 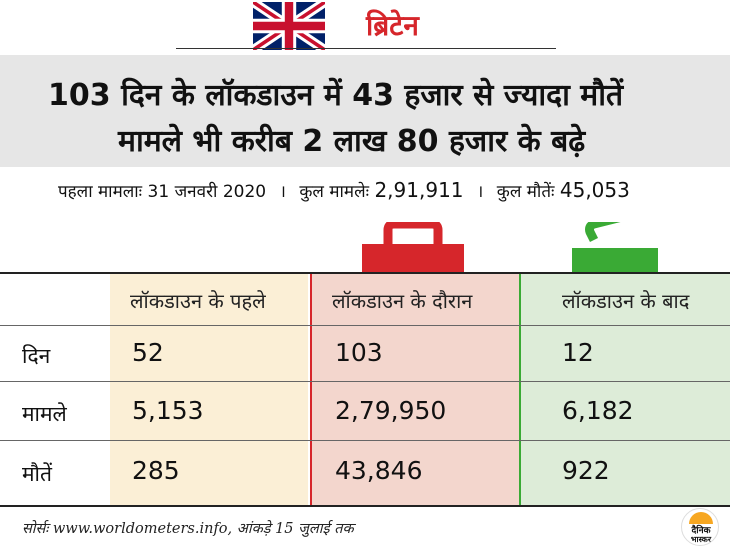 I want to click on row-label-days: दिन, so click(x=36, y=356).